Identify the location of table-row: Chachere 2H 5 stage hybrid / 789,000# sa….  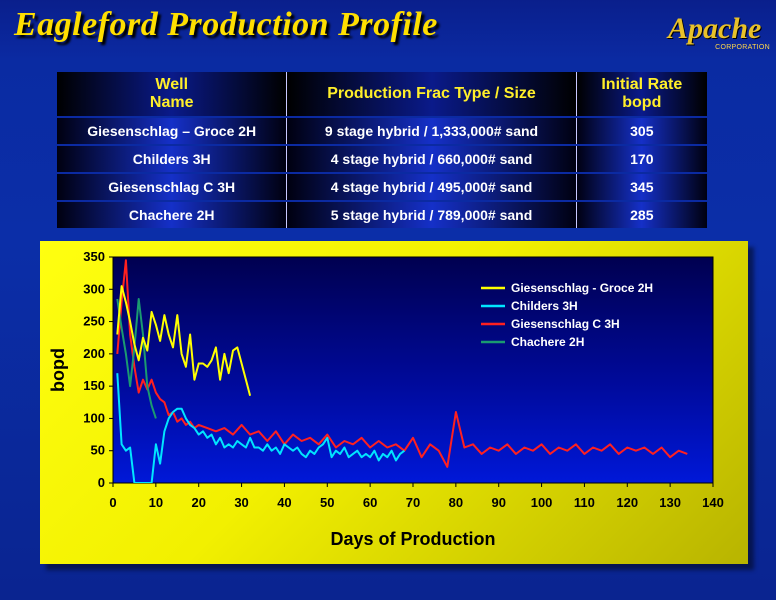
(382, 214).